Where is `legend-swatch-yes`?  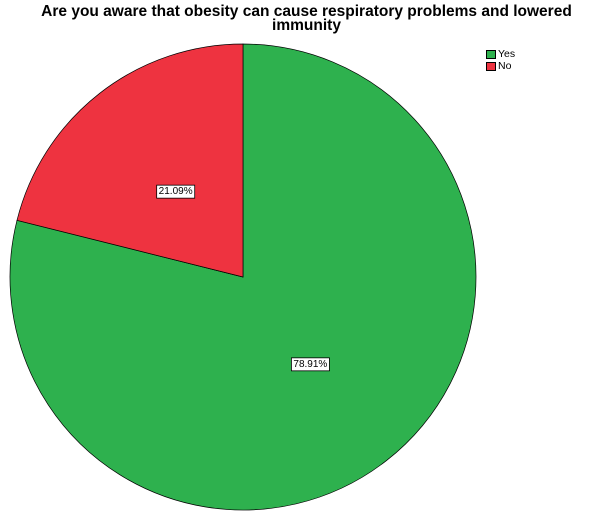 legend-swatch-yes is located at coordinates (491, 54).